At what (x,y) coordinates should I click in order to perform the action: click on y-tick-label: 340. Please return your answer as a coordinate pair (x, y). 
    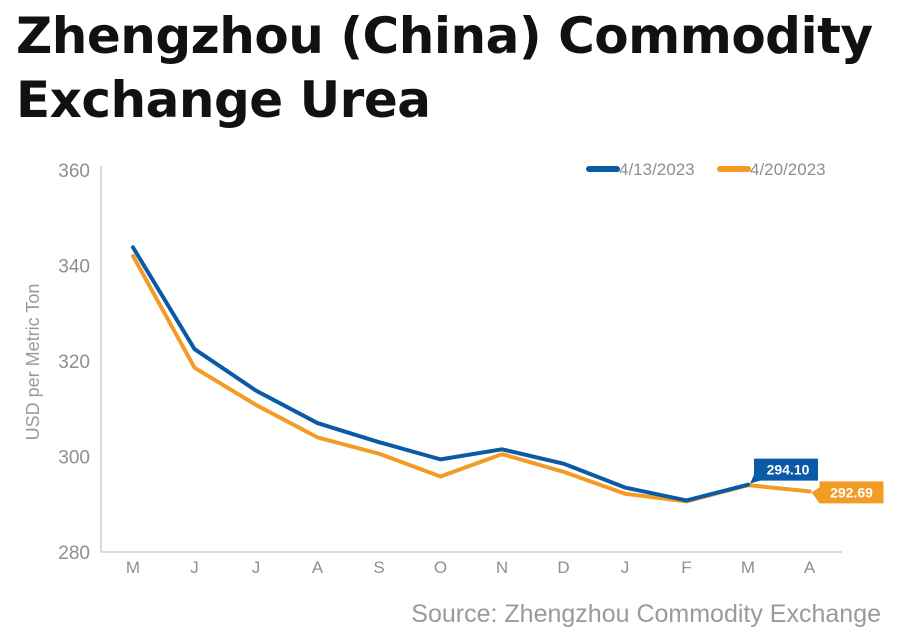
    Looking at the image, I should click on (74, 267).